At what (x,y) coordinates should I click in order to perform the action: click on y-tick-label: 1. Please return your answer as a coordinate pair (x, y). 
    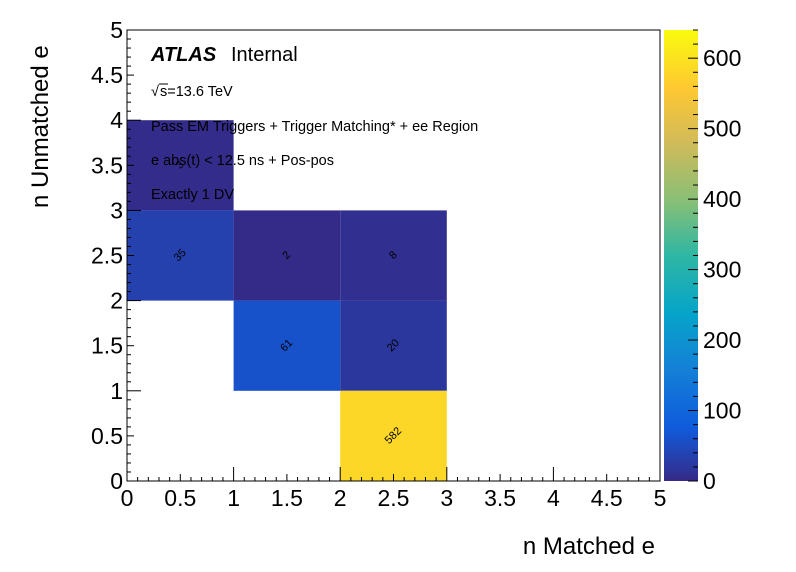
    Looking at the image, I should click on (116, 391).